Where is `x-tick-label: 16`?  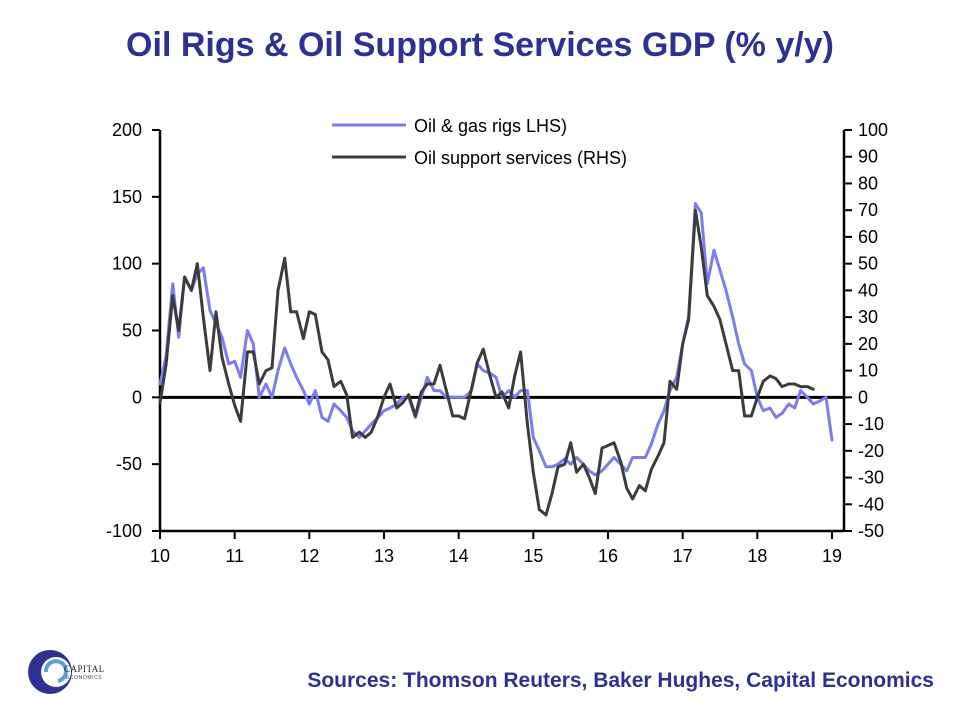
x-tick-label: 16 is located at coordinates (608, 556).